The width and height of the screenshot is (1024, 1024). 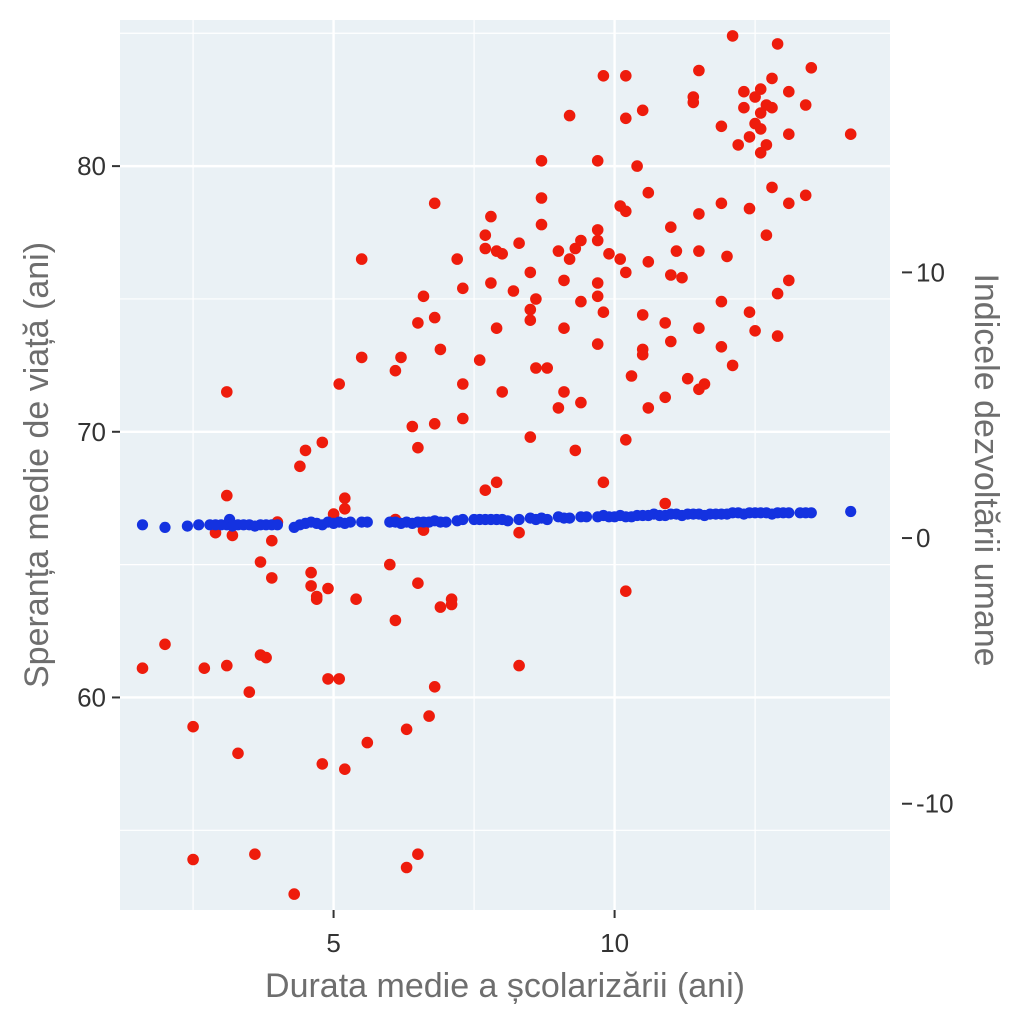 I want to click on x-axis-title: Durata medie a școlarizării (ani), so click(x=505, y=986).